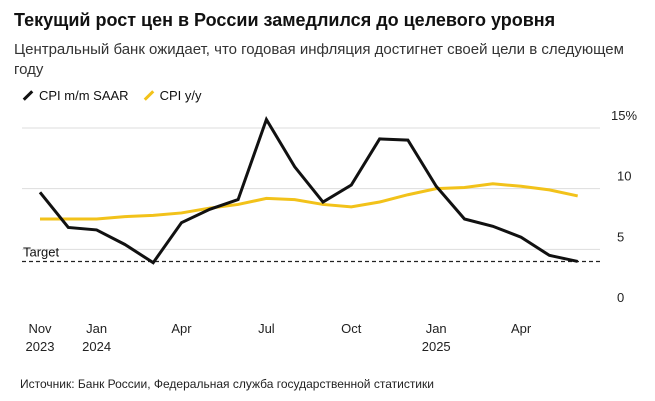 The width and height of the screenshot is (655, 401). Describe the element at coordinates (309, 201) in the screenshot. I see `series-line-cpi-yy` at that location.